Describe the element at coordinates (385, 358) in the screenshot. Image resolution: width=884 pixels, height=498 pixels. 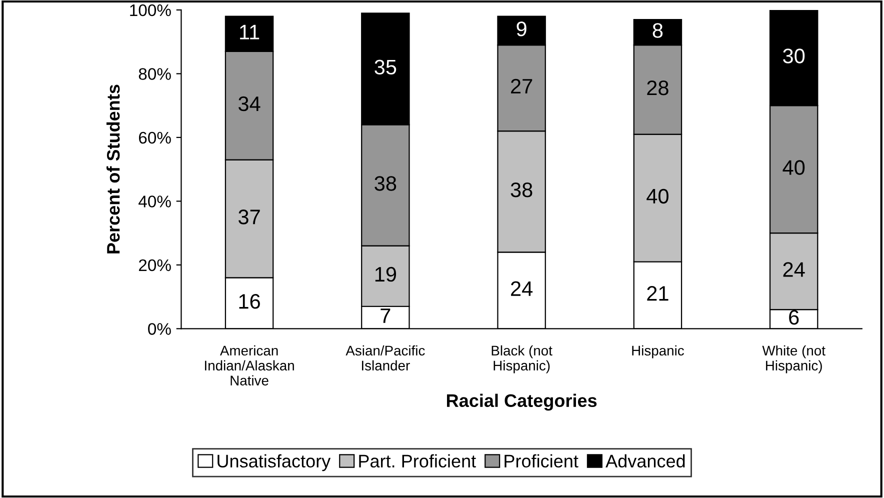
I see `x-tick-label: Asian/Pacific Islander` at that location.